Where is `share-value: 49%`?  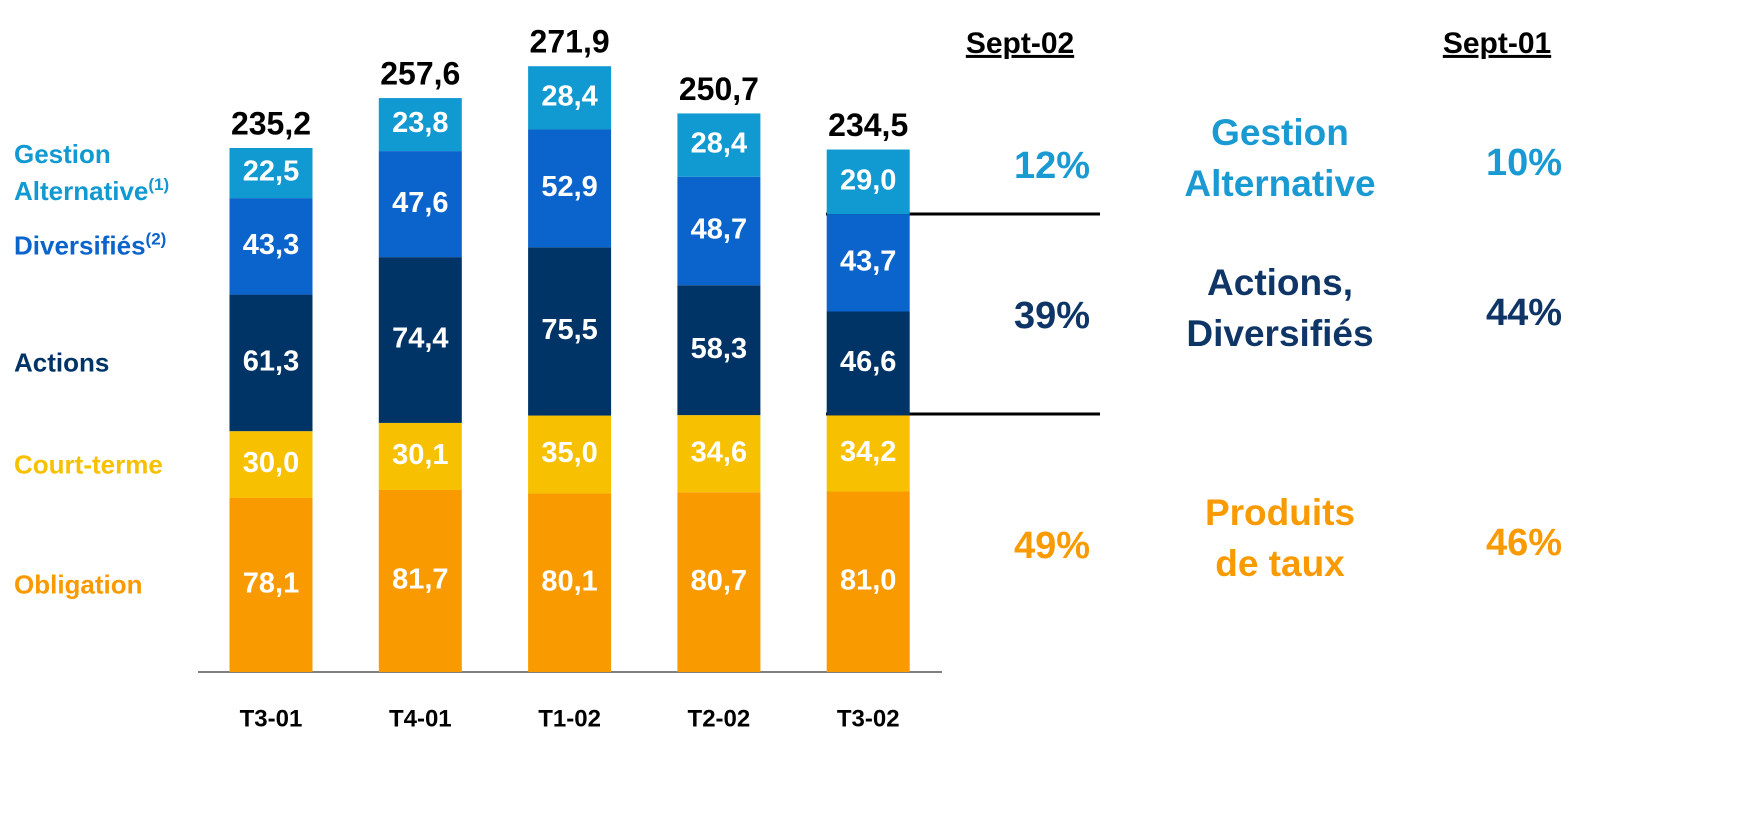 share-value: 49% is located at coordinates (1052, 546).